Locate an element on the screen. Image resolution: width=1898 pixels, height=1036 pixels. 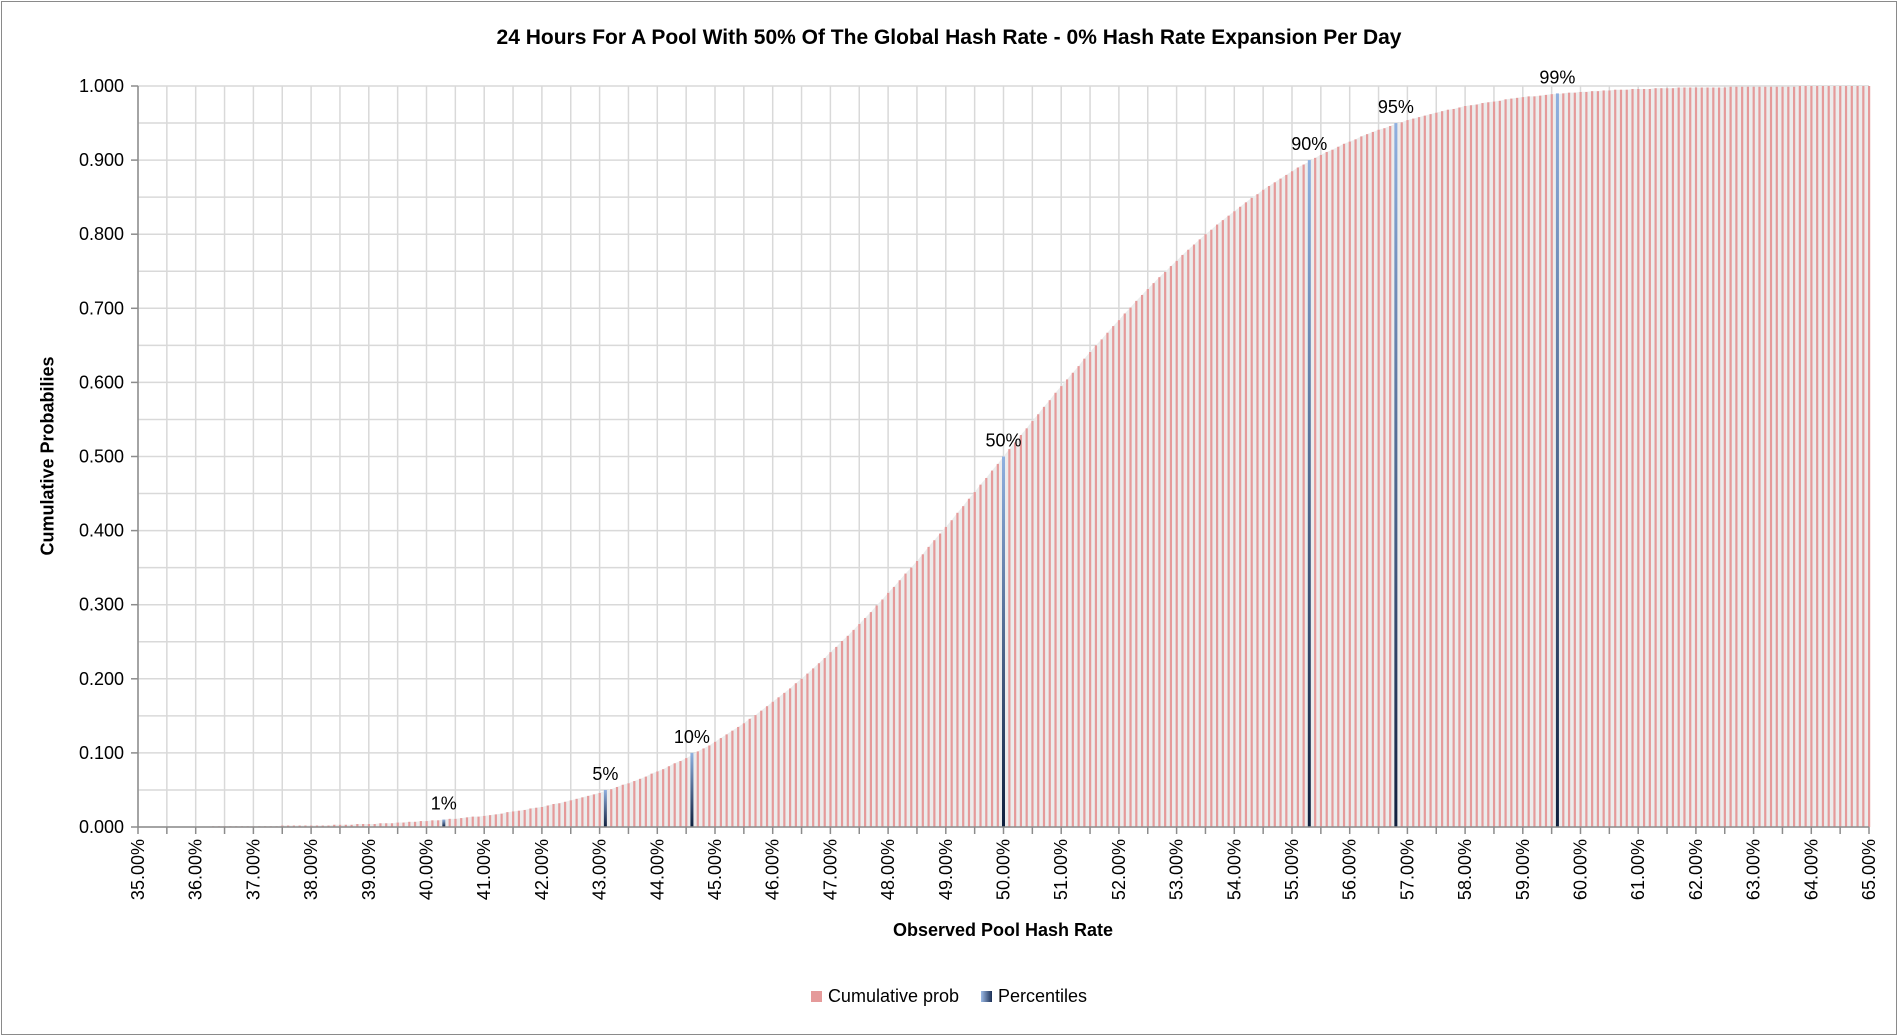
x-tick-label: 49.00% is located at coordinates (946, 869).